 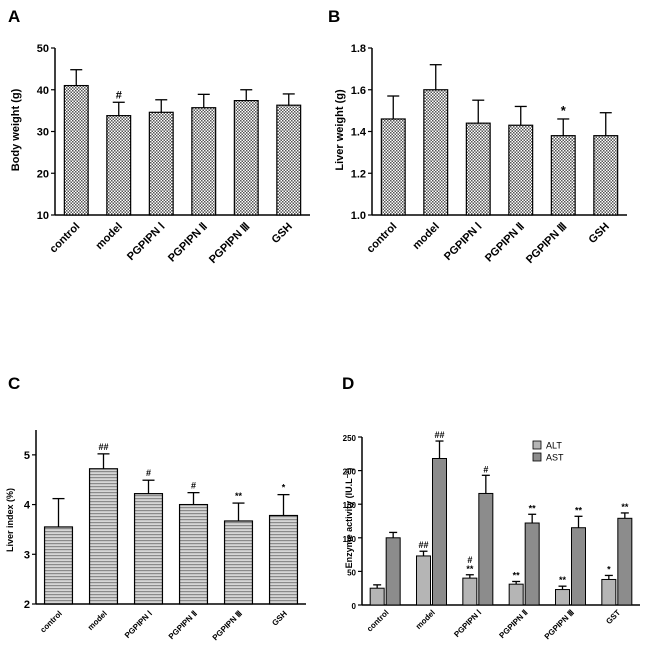 What do you see at coordinates (613, 617) in the screenshot?
I see `x-tick-label: GST` at bounding box center [613, 617].